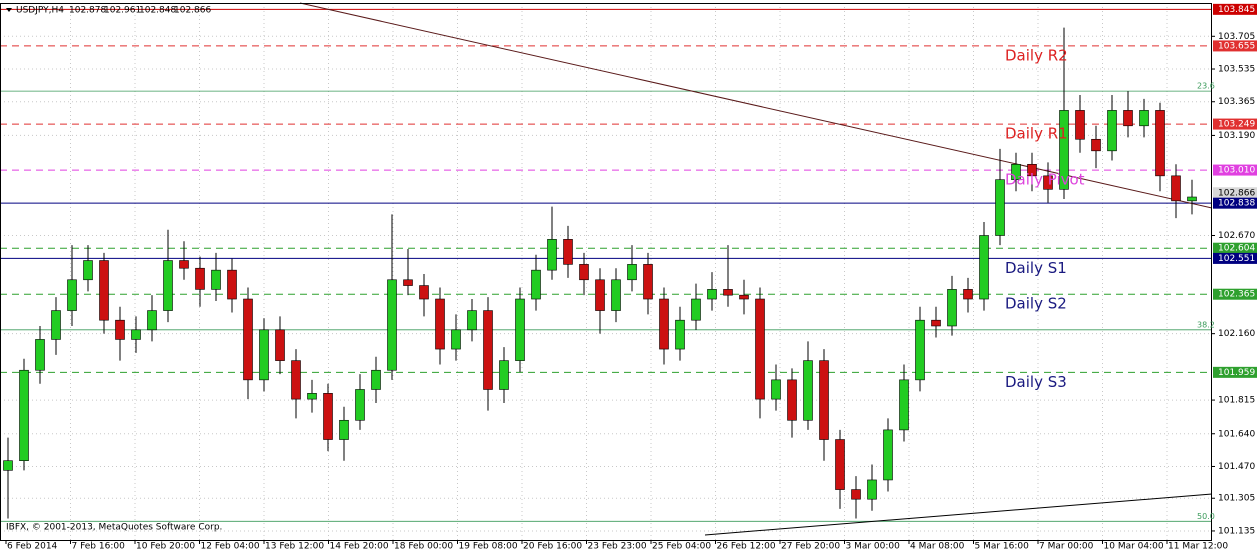  I want to click on y-tick-label: 103.365, so click(1236, 102).